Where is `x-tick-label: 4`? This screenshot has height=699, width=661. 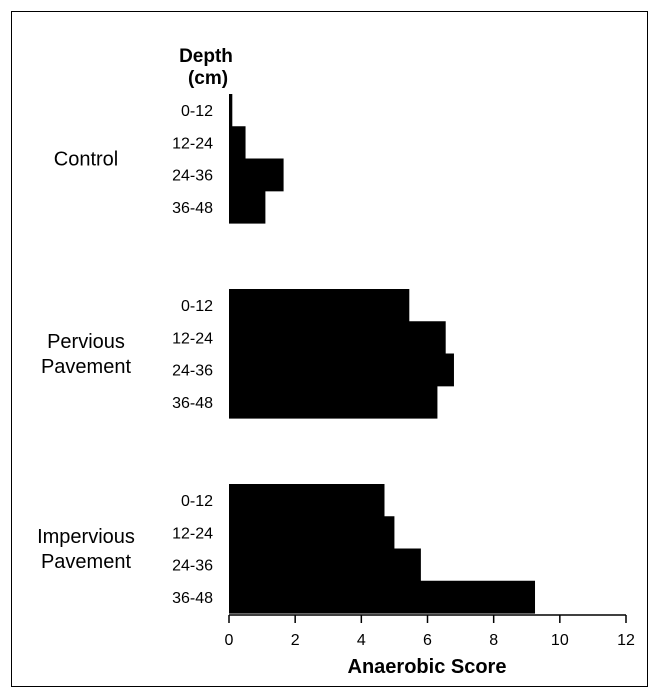
x-tick-label: 4 is located at coordinates (361, 640).